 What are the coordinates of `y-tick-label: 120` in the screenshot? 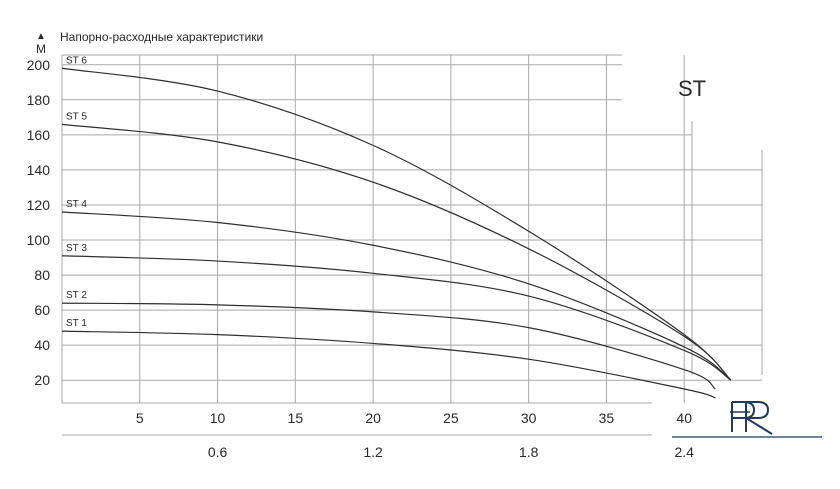 It's located at (39, 205).